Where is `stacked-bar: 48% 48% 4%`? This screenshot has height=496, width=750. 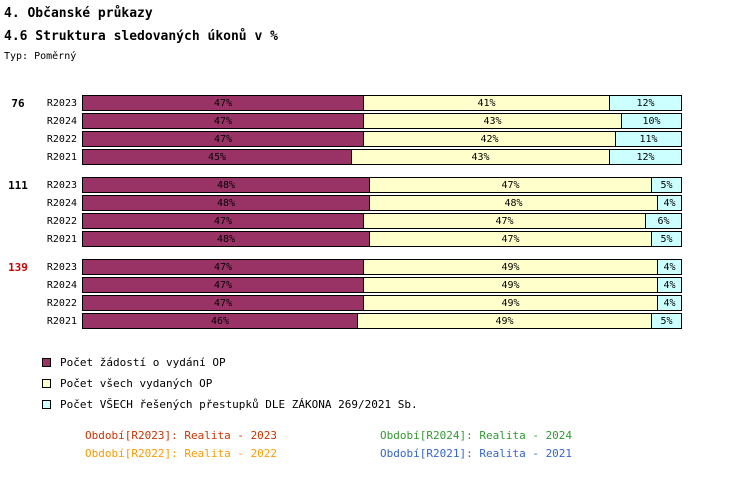 stacked-bar: 48% 48% 4% is located at coordinates (382, 203).